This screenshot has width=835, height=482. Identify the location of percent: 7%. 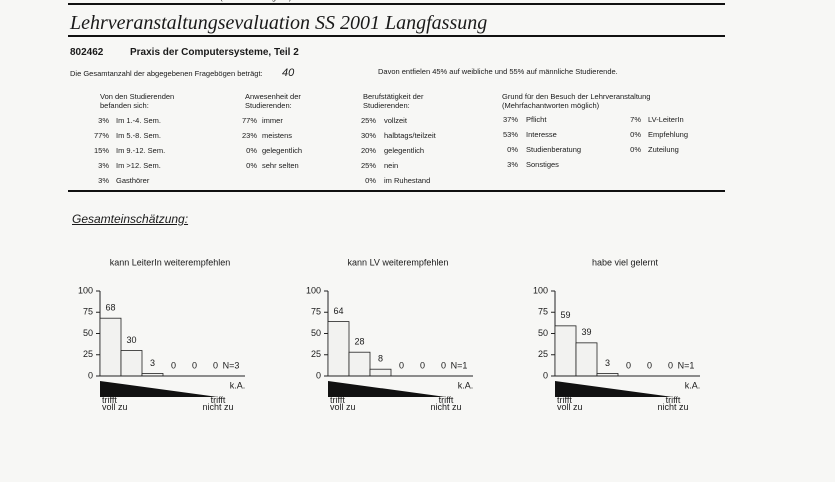
(635, 119).